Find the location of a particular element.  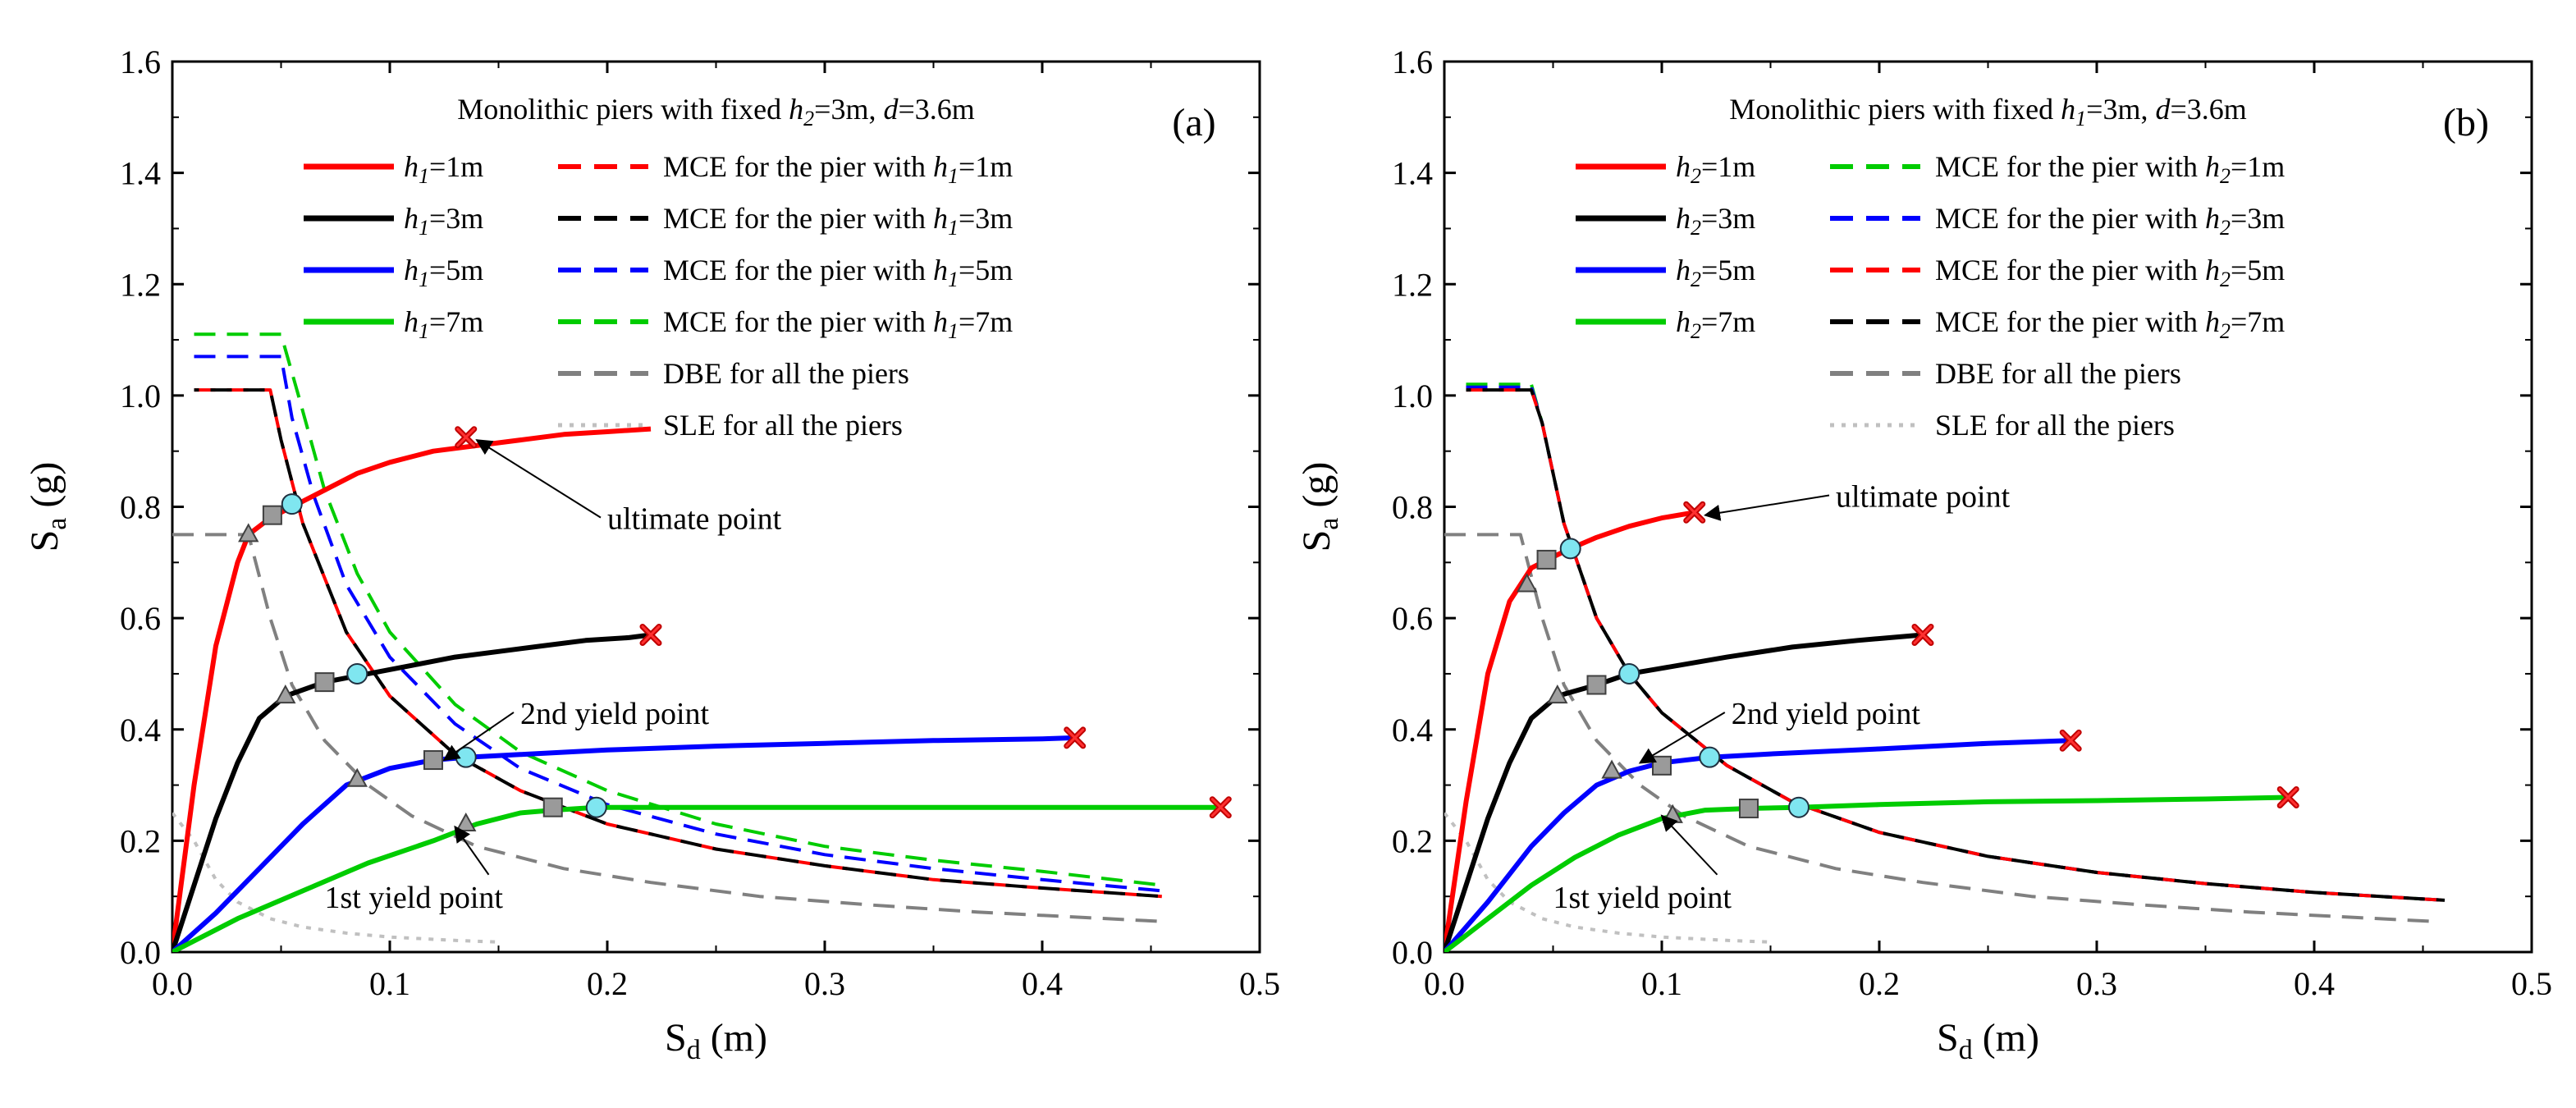

legend-label: h1=1m is located at coordinates (443, 169).